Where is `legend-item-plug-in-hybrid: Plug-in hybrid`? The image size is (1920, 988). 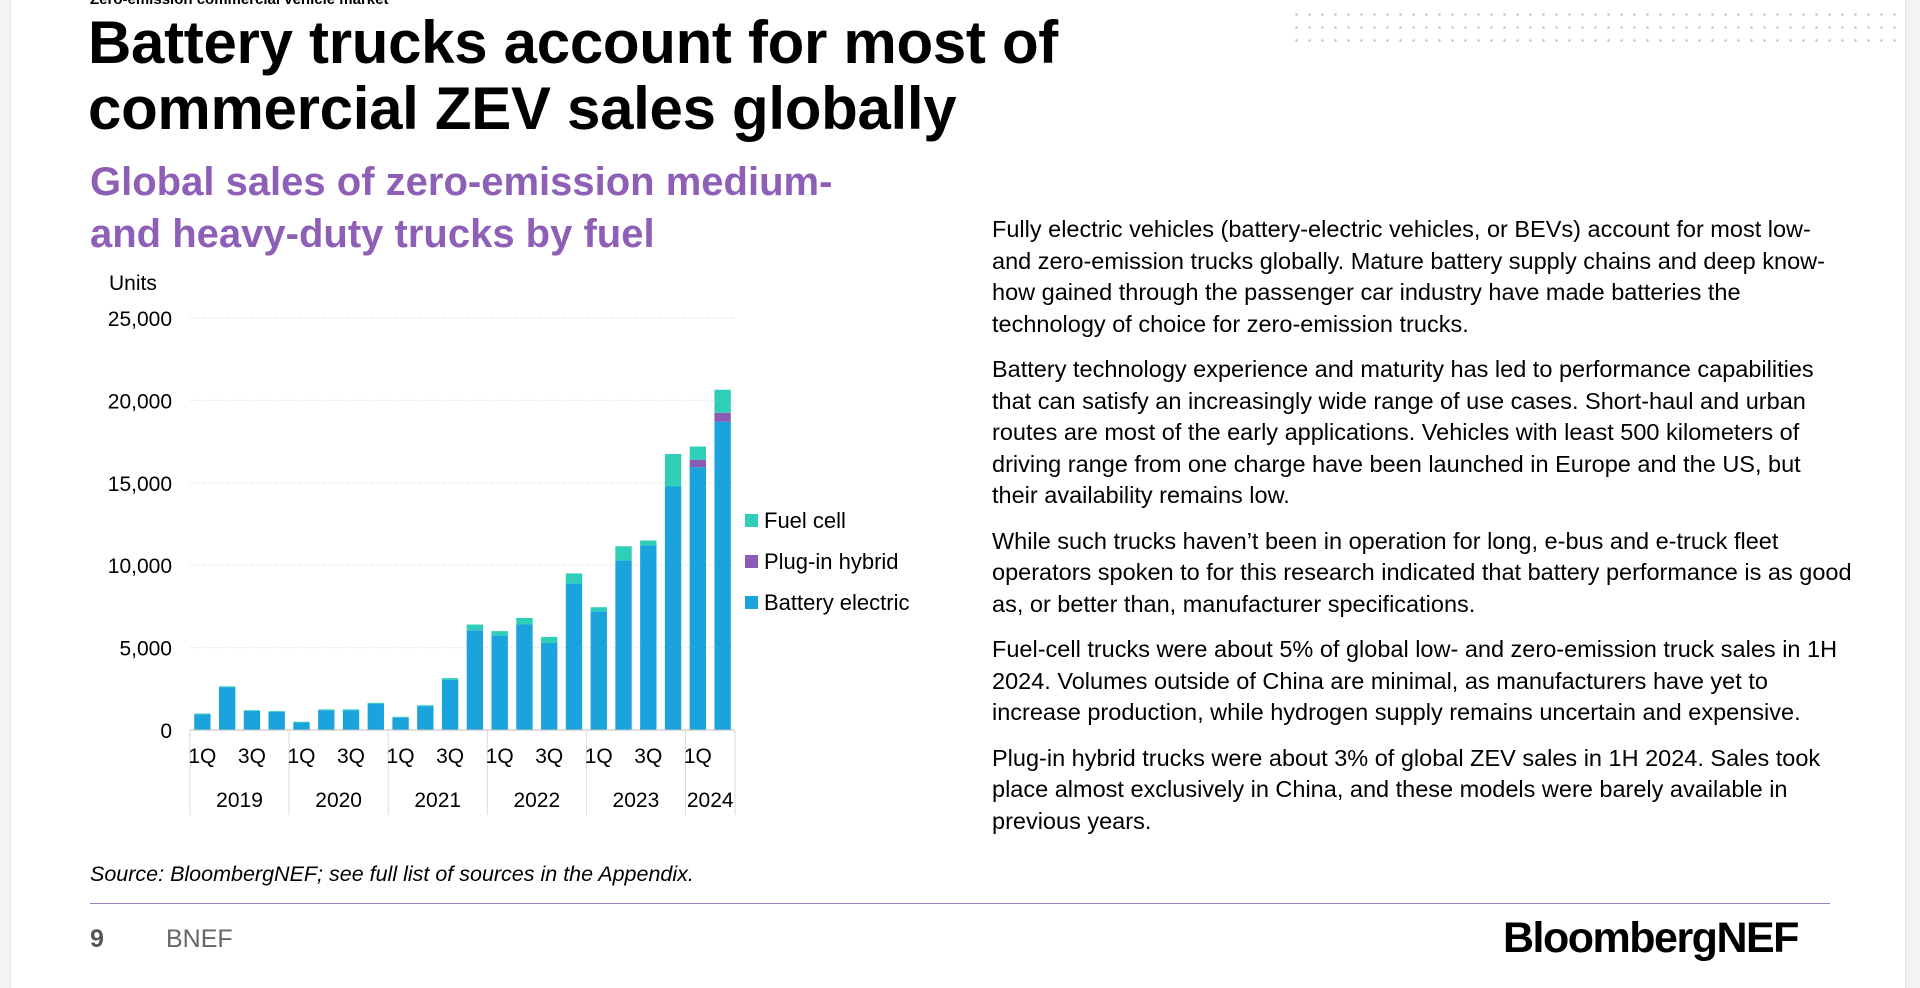 legend-item-plug-in-hybrid: Plug-in hybrid is located at coordinates (827, 561).